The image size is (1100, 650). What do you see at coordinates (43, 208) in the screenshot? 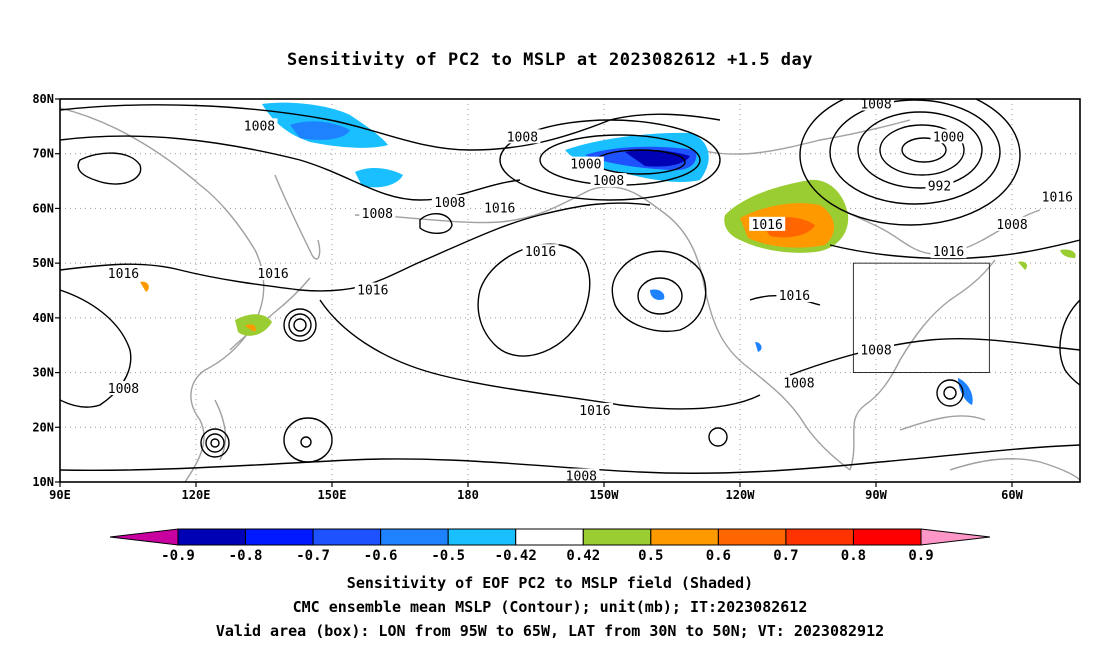
I see `lat-tick-label: 60N` at bounding box center [43, 208].